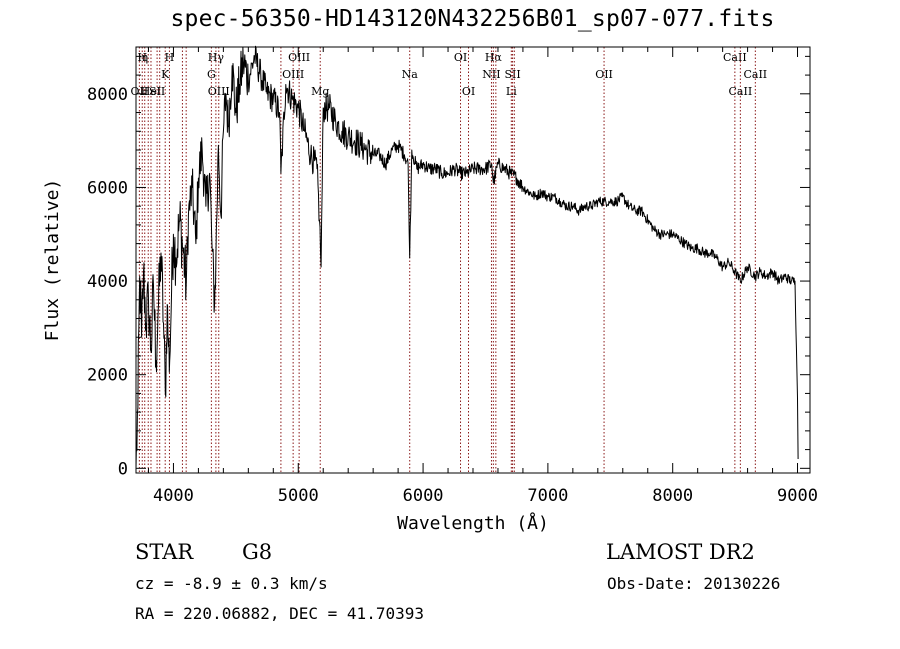  What do you see at coordinates (320, 91) in the screenshot?
I see `line-label-17-0: Mg` at bounding box center [320, 91].